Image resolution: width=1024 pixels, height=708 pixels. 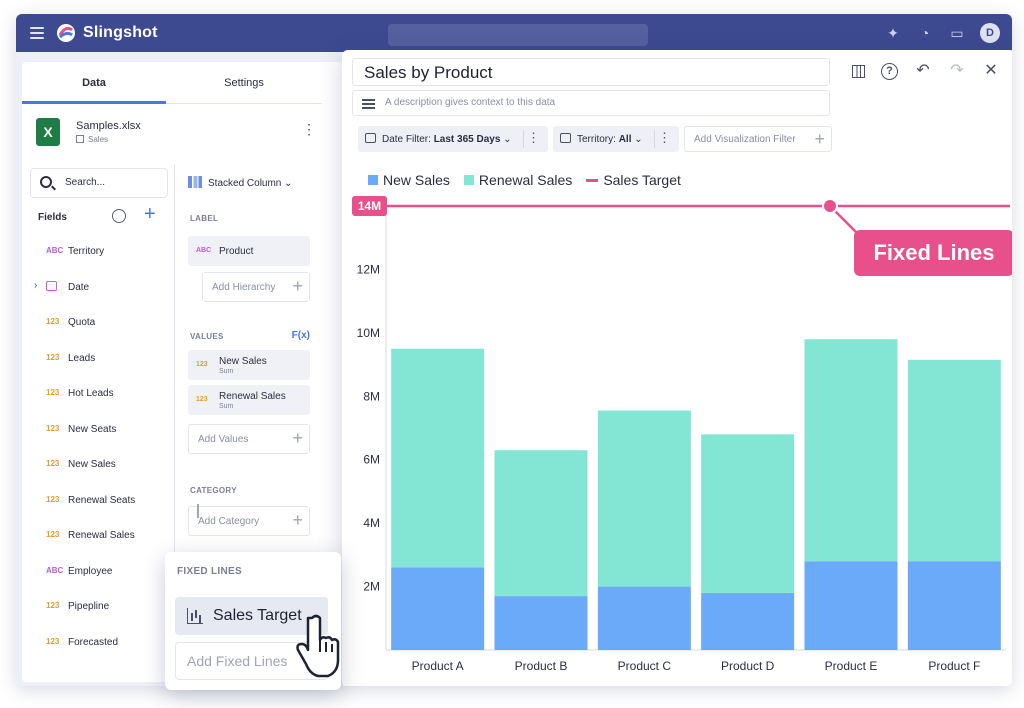 I want to click on fields-header: Fields, so click(x=52, y=217).